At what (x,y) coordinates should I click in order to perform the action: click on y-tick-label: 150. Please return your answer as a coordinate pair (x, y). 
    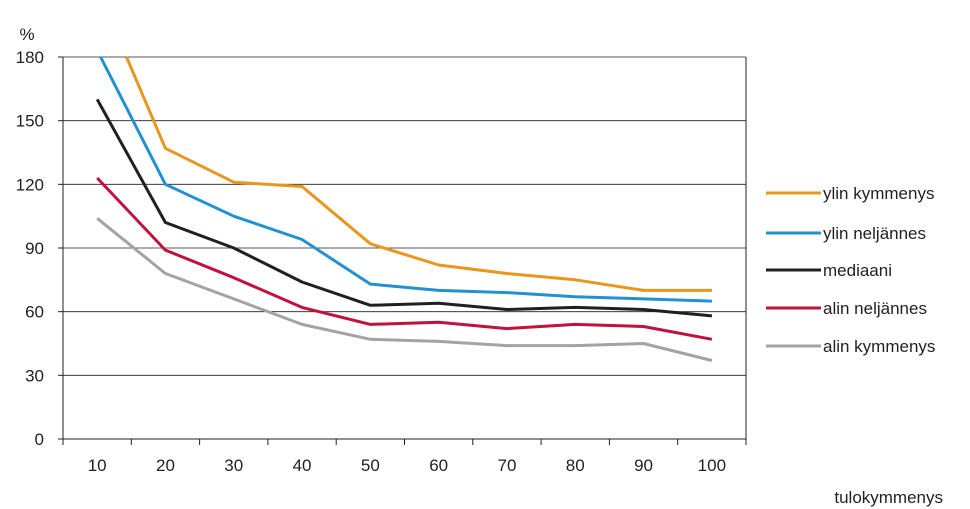
    Looking at the image, I should click on (30, 121).